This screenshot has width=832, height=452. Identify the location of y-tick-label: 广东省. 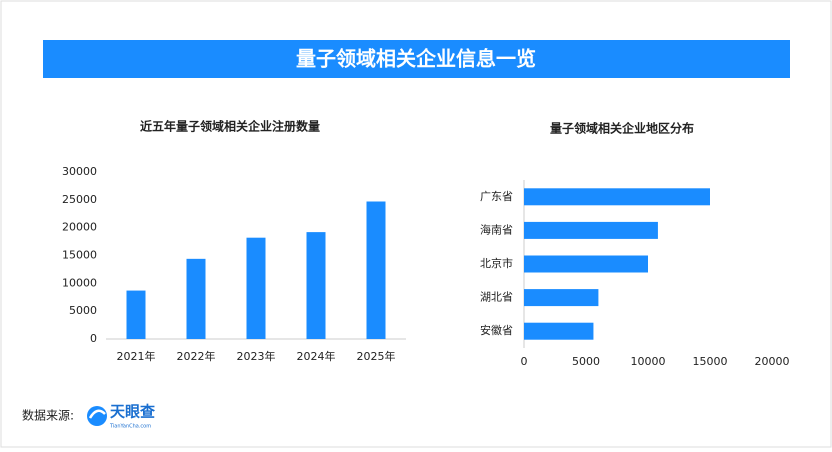
(496, 196).